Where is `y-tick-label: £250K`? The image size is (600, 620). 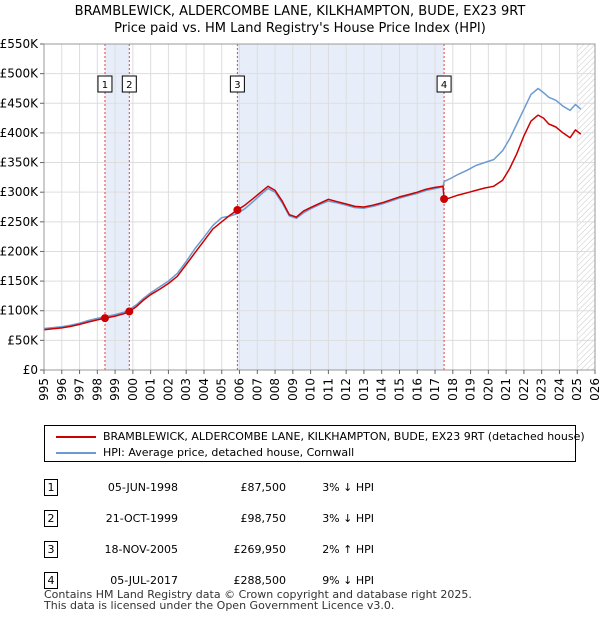
y-tick-label: £250K is located at coordinates (19, 222).